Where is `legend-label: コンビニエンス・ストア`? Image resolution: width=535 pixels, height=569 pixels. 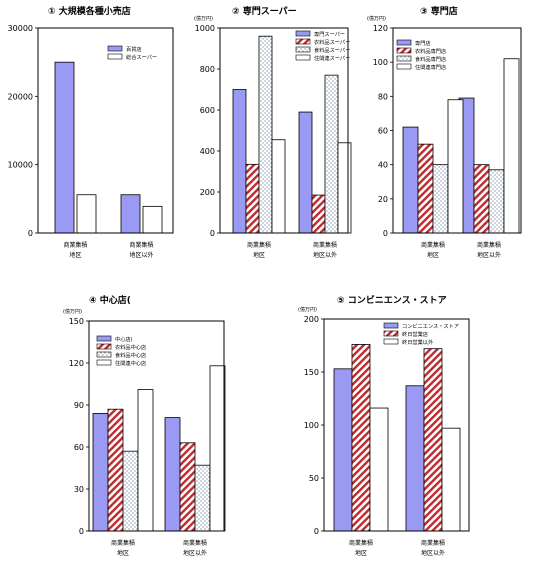 legend-label: コンビニエンス・ストア is located at coordinates (430, 326).